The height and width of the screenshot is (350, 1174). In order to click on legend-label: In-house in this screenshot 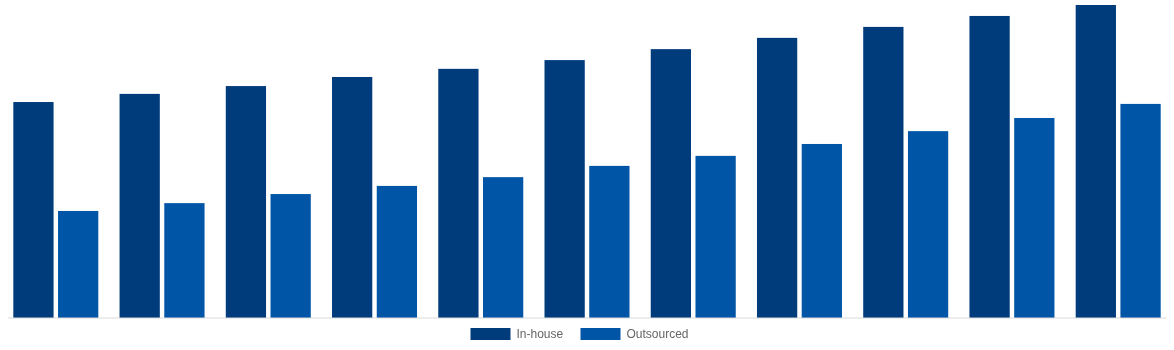, I will do `click(540, 334)`.